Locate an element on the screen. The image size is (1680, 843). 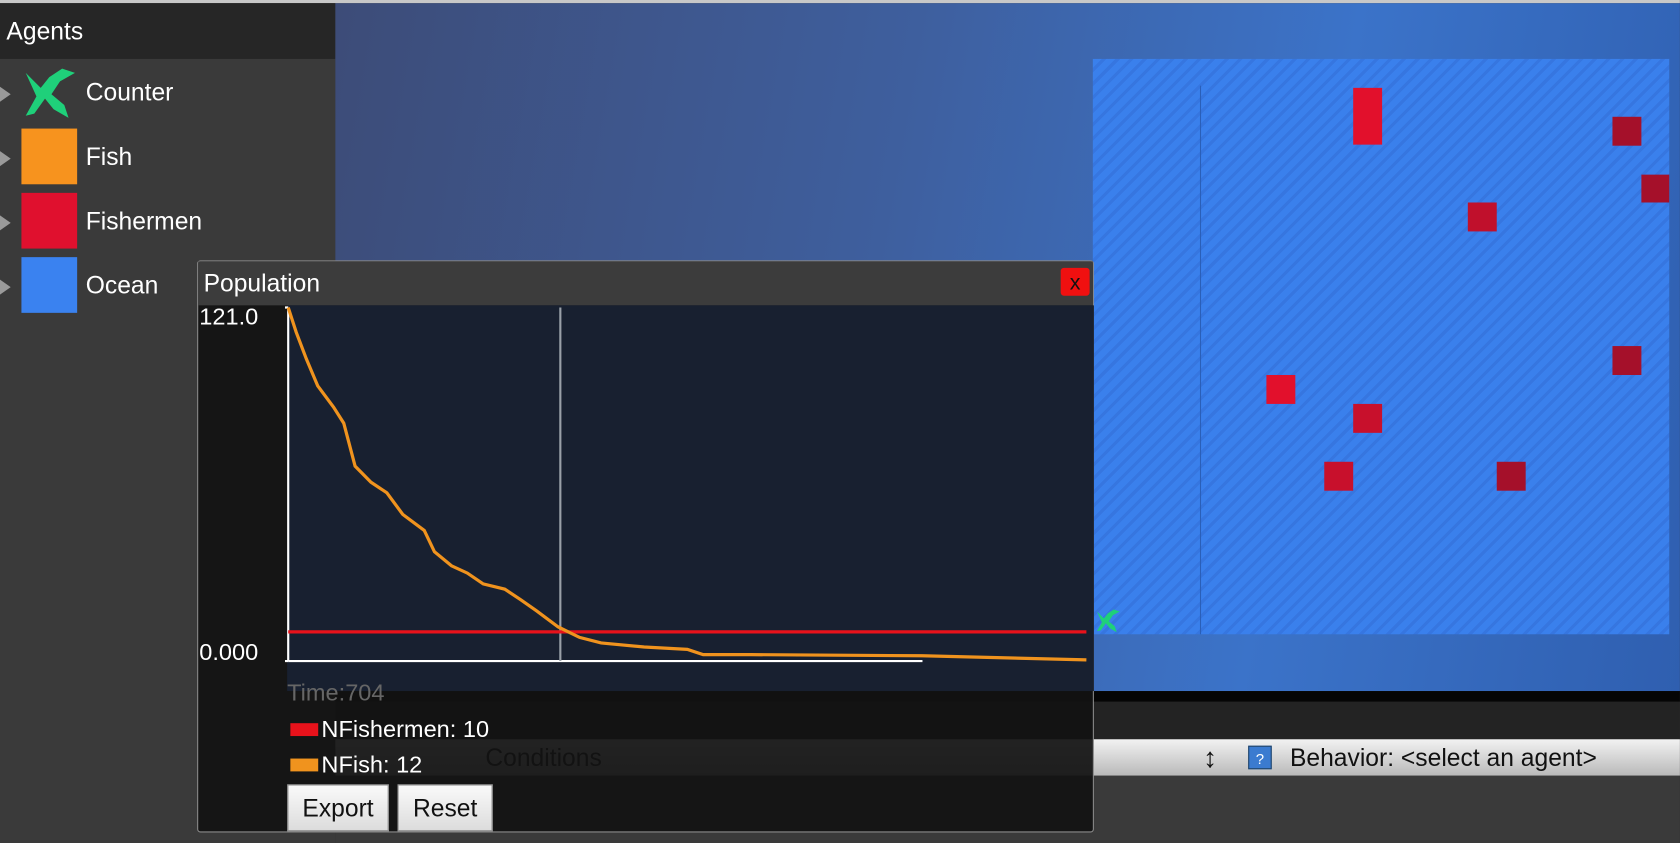
help-icon: ? is located at coordinates (1260, 757).